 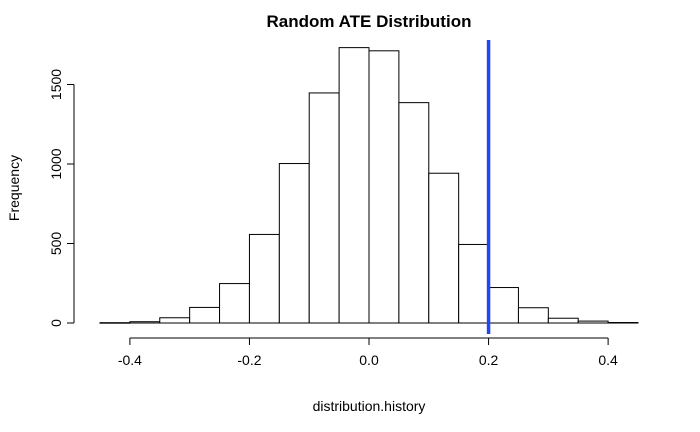 What do you see at coordinates (56, 163) in the screenshot?
I see `y-tick-label: 1000` at bounding box center [56, 163].